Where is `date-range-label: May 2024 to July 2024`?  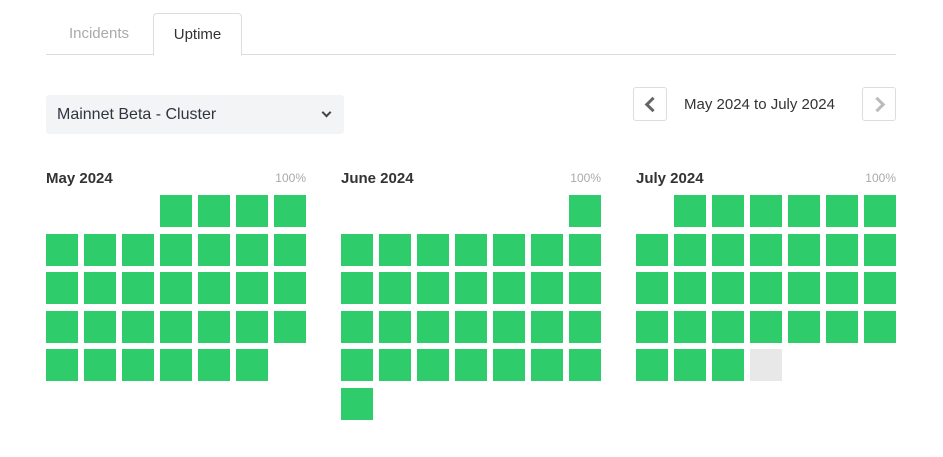 date-range-label: May 2024 to July 2024 is located at coordinates (759, 104).